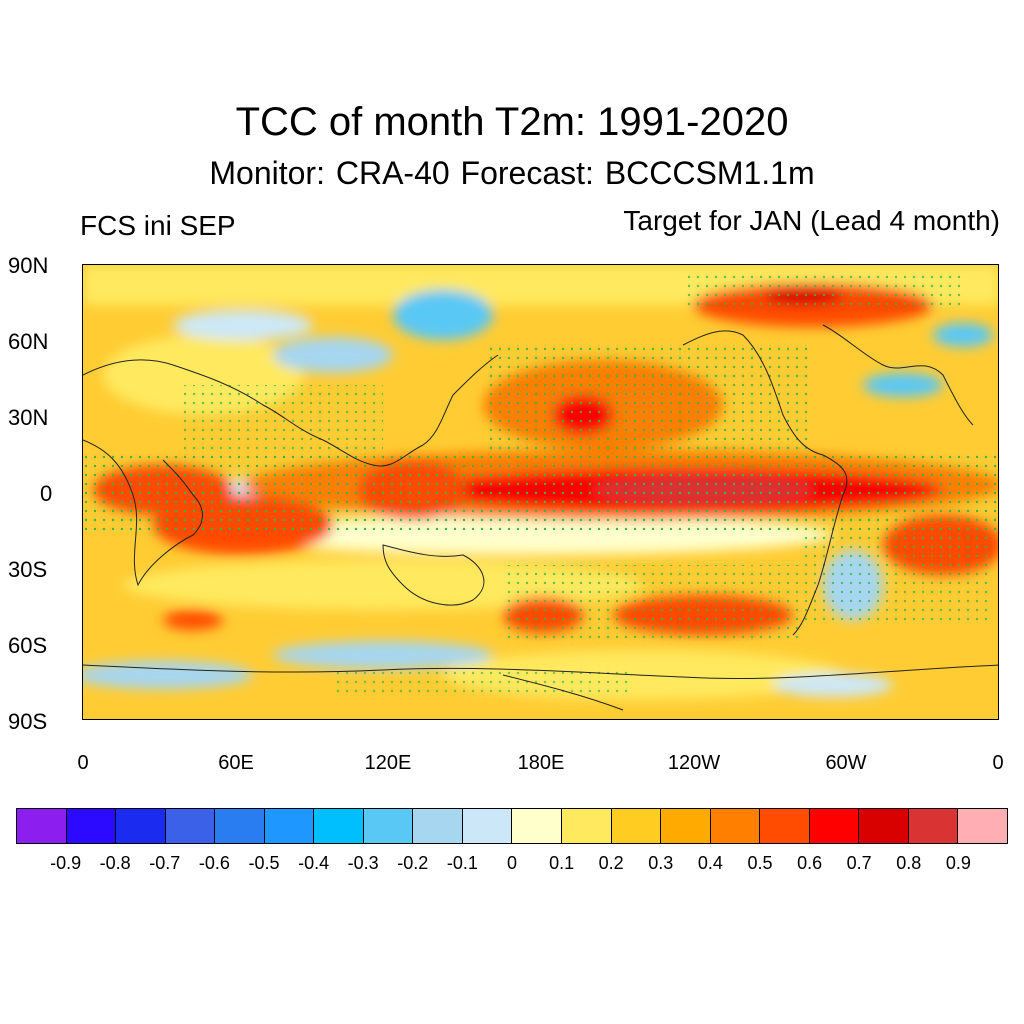  What do you see at coordinates (388, 763) in the screenshot?
I see `lon-tick-120e: 120E` at bounding box center [388, 763].